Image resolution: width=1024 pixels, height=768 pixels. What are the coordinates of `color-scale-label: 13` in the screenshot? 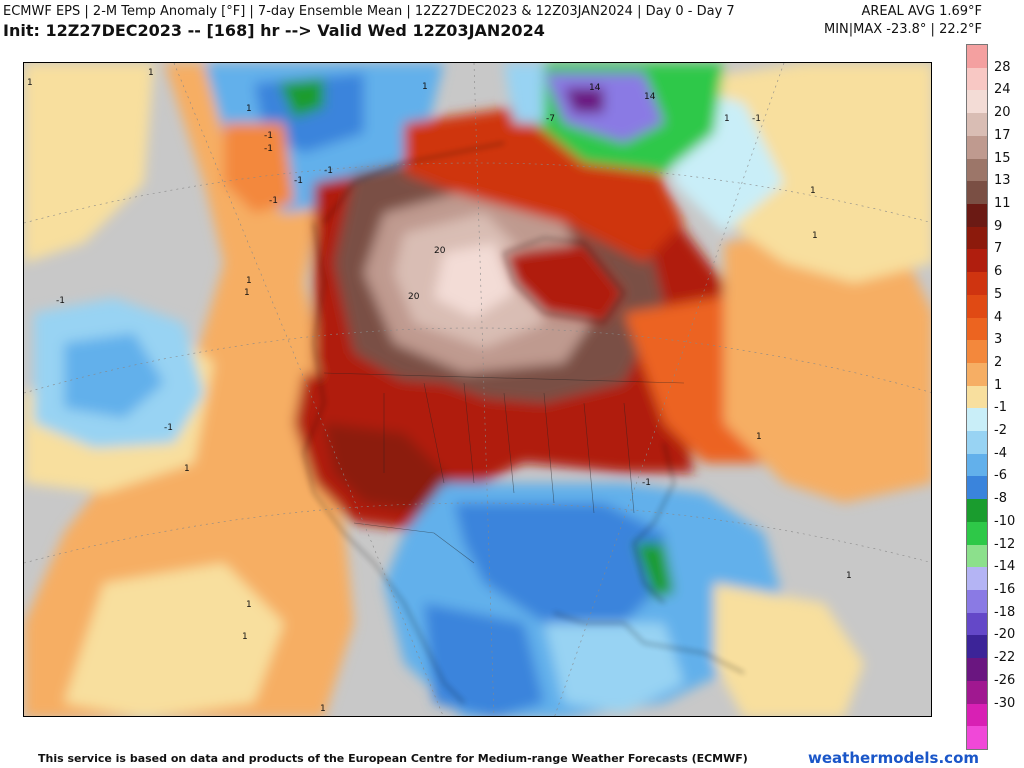 It's located at (1002, 181).